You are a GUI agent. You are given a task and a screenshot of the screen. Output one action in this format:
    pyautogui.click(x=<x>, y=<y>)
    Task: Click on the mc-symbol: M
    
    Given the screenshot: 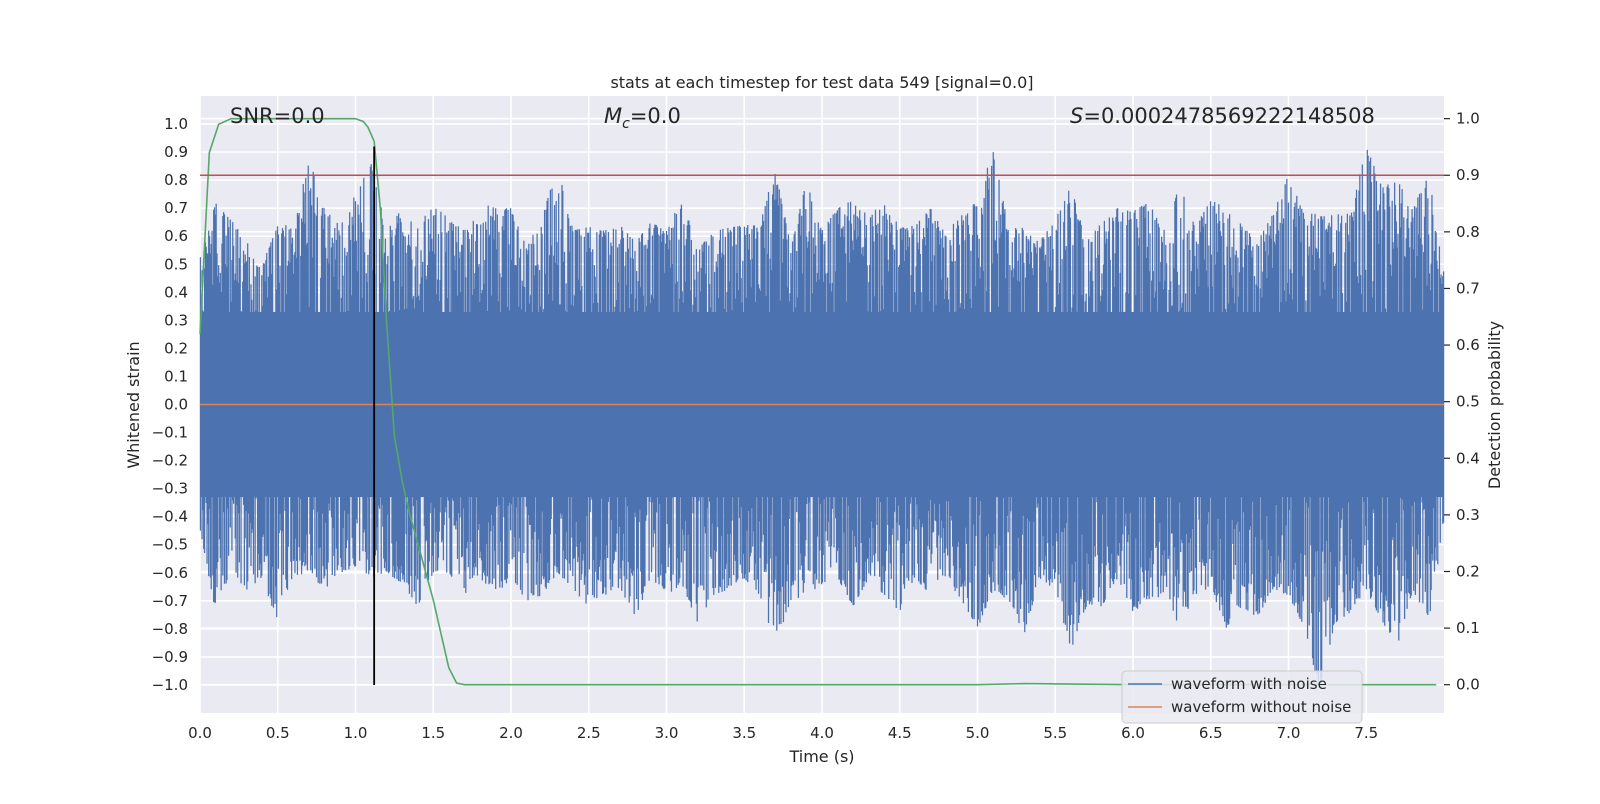 What is the action you would take?
    pyautogui.click(x=613, y=116)
    